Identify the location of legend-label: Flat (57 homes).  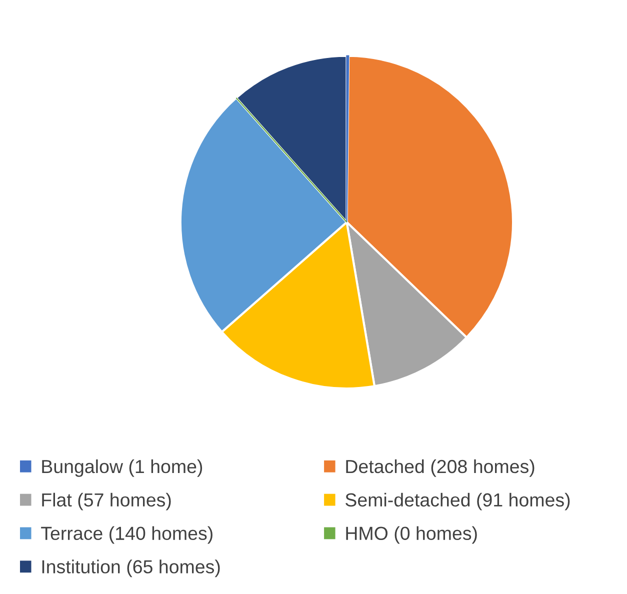
(106, 501).